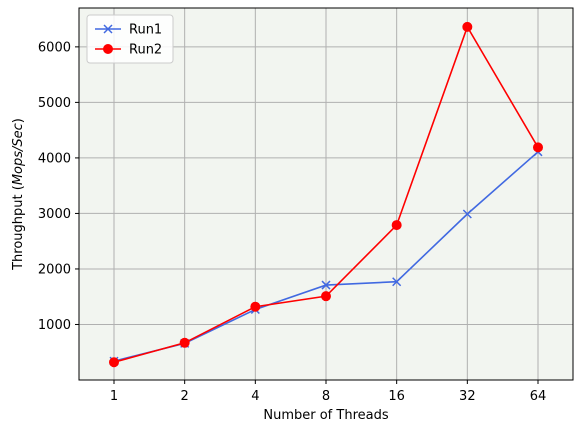 The height and width of the screenshot is (432, 584). What do you see at coordinates (396, 396) in the screenshot?
I see `x-tick-label: 16` at bounding box center [396, 396].